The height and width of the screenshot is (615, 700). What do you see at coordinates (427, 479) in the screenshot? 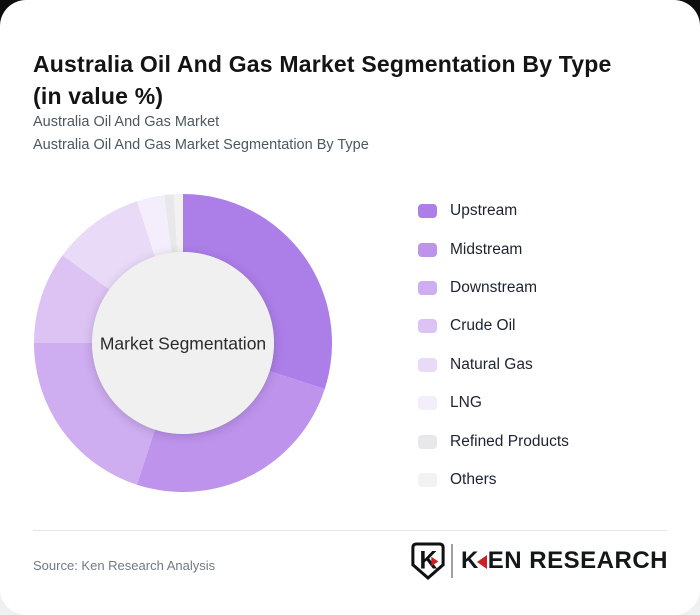
I see `legend-swatch-others` at bounding box center [427, 479].